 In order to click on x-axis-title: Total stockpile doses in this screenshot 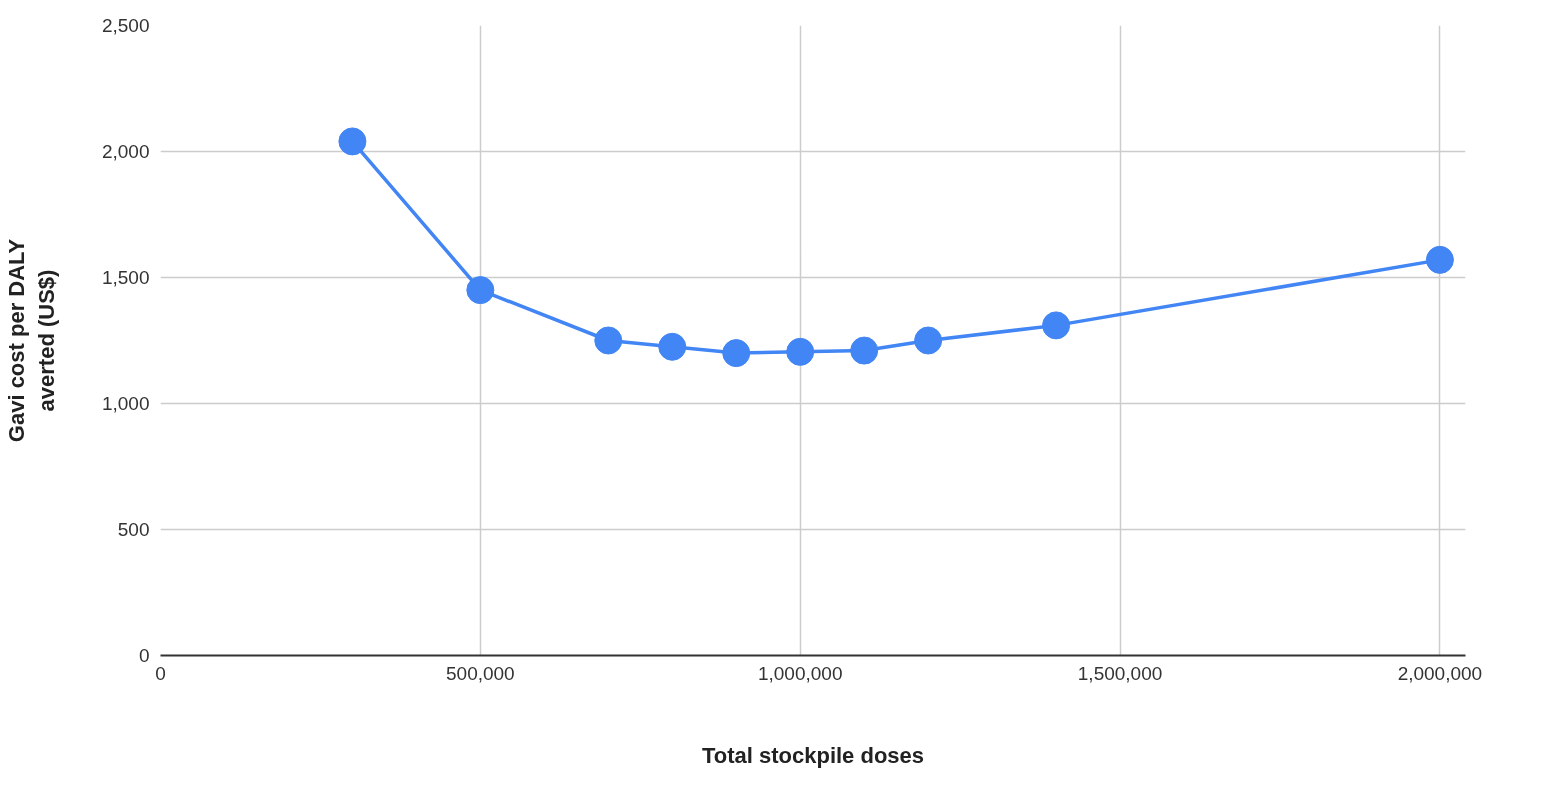, I will do `click(813, 755)`.